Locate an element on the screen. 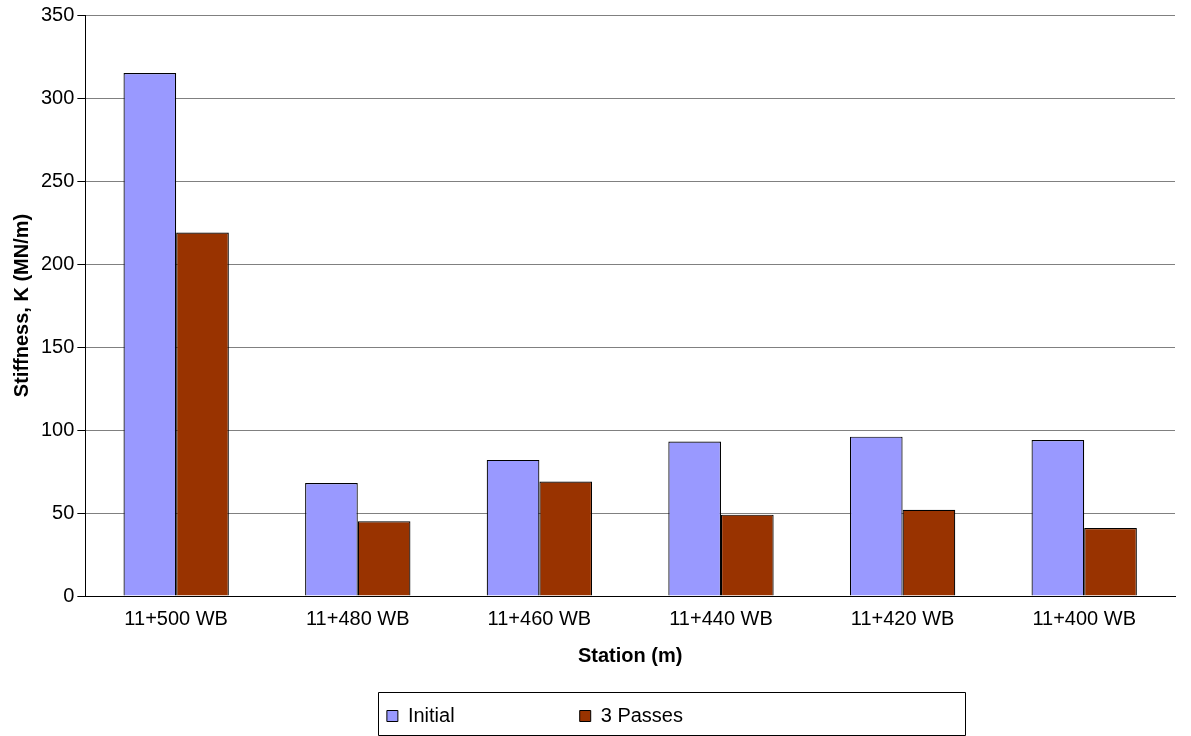 The image size is (1191, 736). legend-label: 3 Passes is located at coordinates (697, 714).